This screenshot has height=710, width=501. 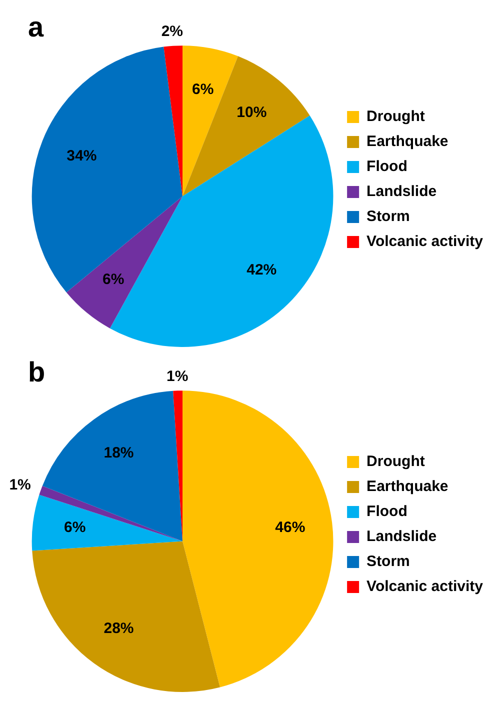 I want to click on data-label: 28%, so click(x=119, y=629).